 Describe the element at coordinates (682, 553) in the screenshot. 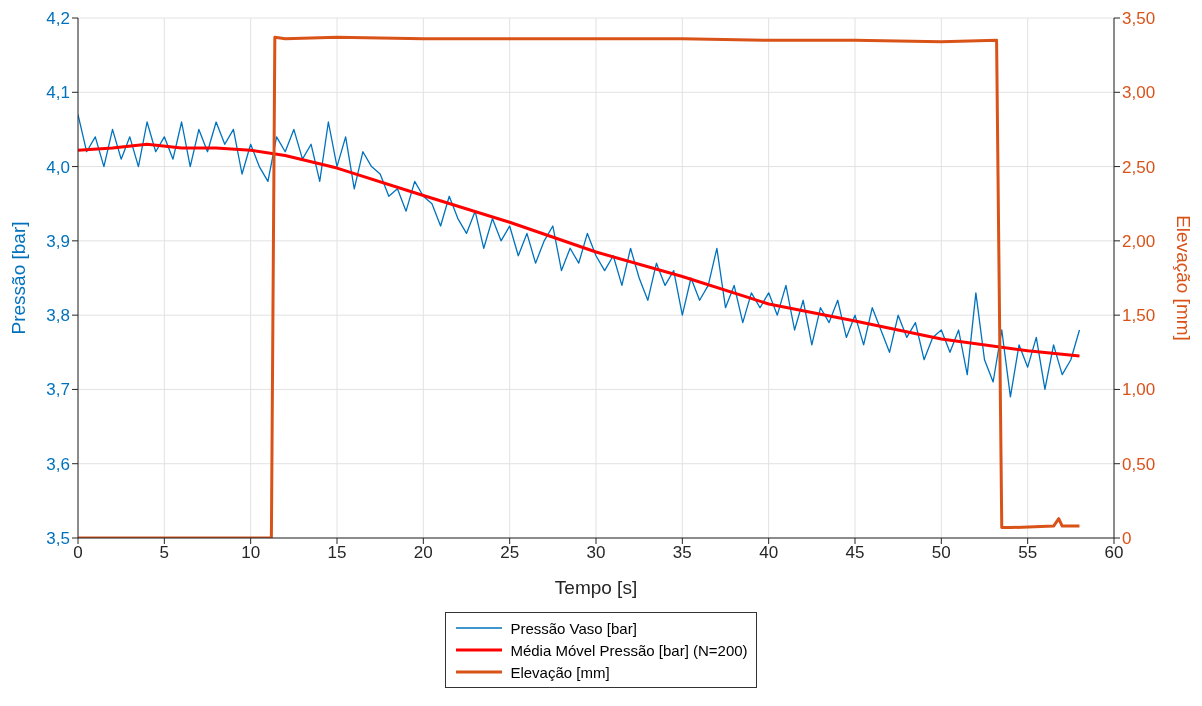

I see `x-tick-label: 35` at that location.